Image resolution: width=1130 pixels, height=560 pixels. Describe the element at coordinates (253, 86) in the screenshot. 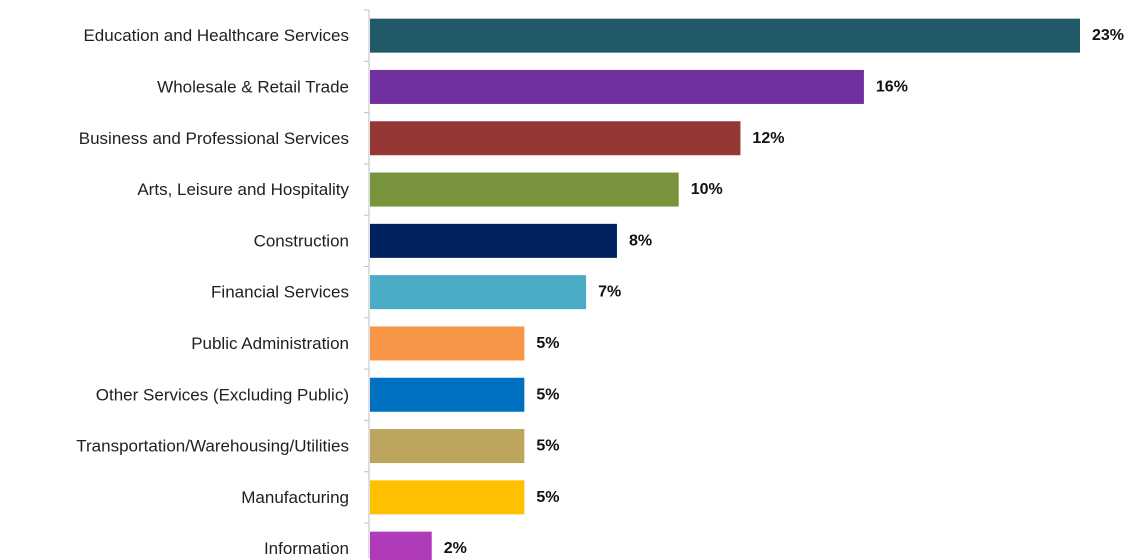

I see `category-label: Wholesale & Retail Trade` at that location.